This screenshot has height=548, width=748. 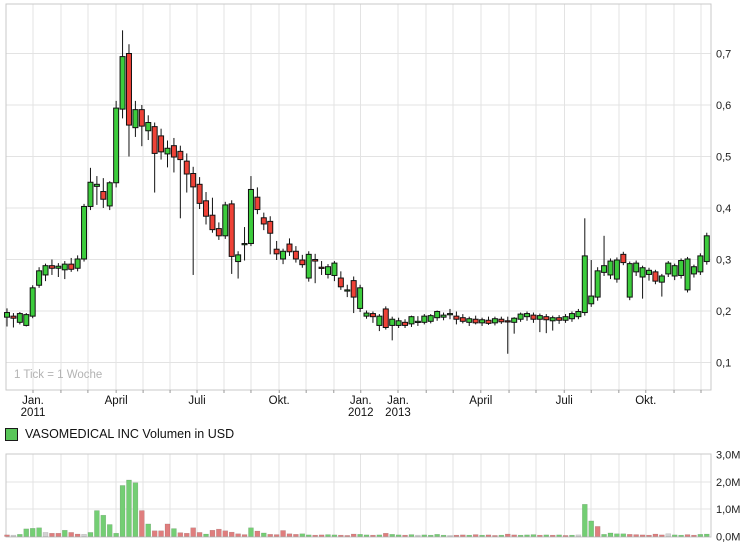 What do you see at coordinates (728, 483) in the screenshot?
I see `volume-tick-label: 2,0M` at bounding box center [728, 483].